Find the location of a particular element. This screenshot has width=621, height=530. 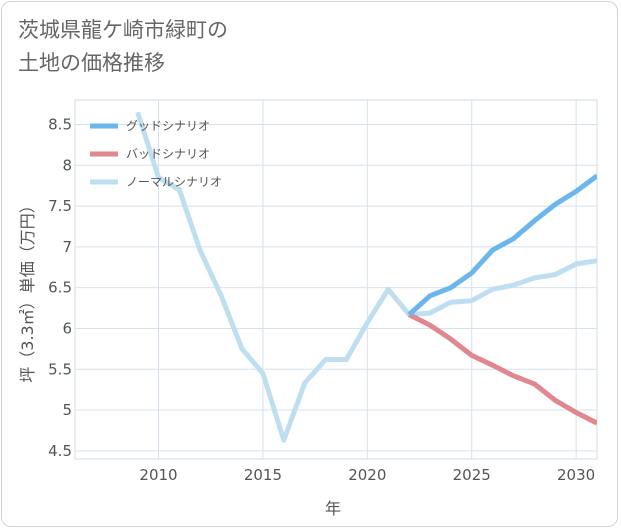

y-axis-title: 坪（3.3㎡）単価（万円） is located at coordinates (27, 289).